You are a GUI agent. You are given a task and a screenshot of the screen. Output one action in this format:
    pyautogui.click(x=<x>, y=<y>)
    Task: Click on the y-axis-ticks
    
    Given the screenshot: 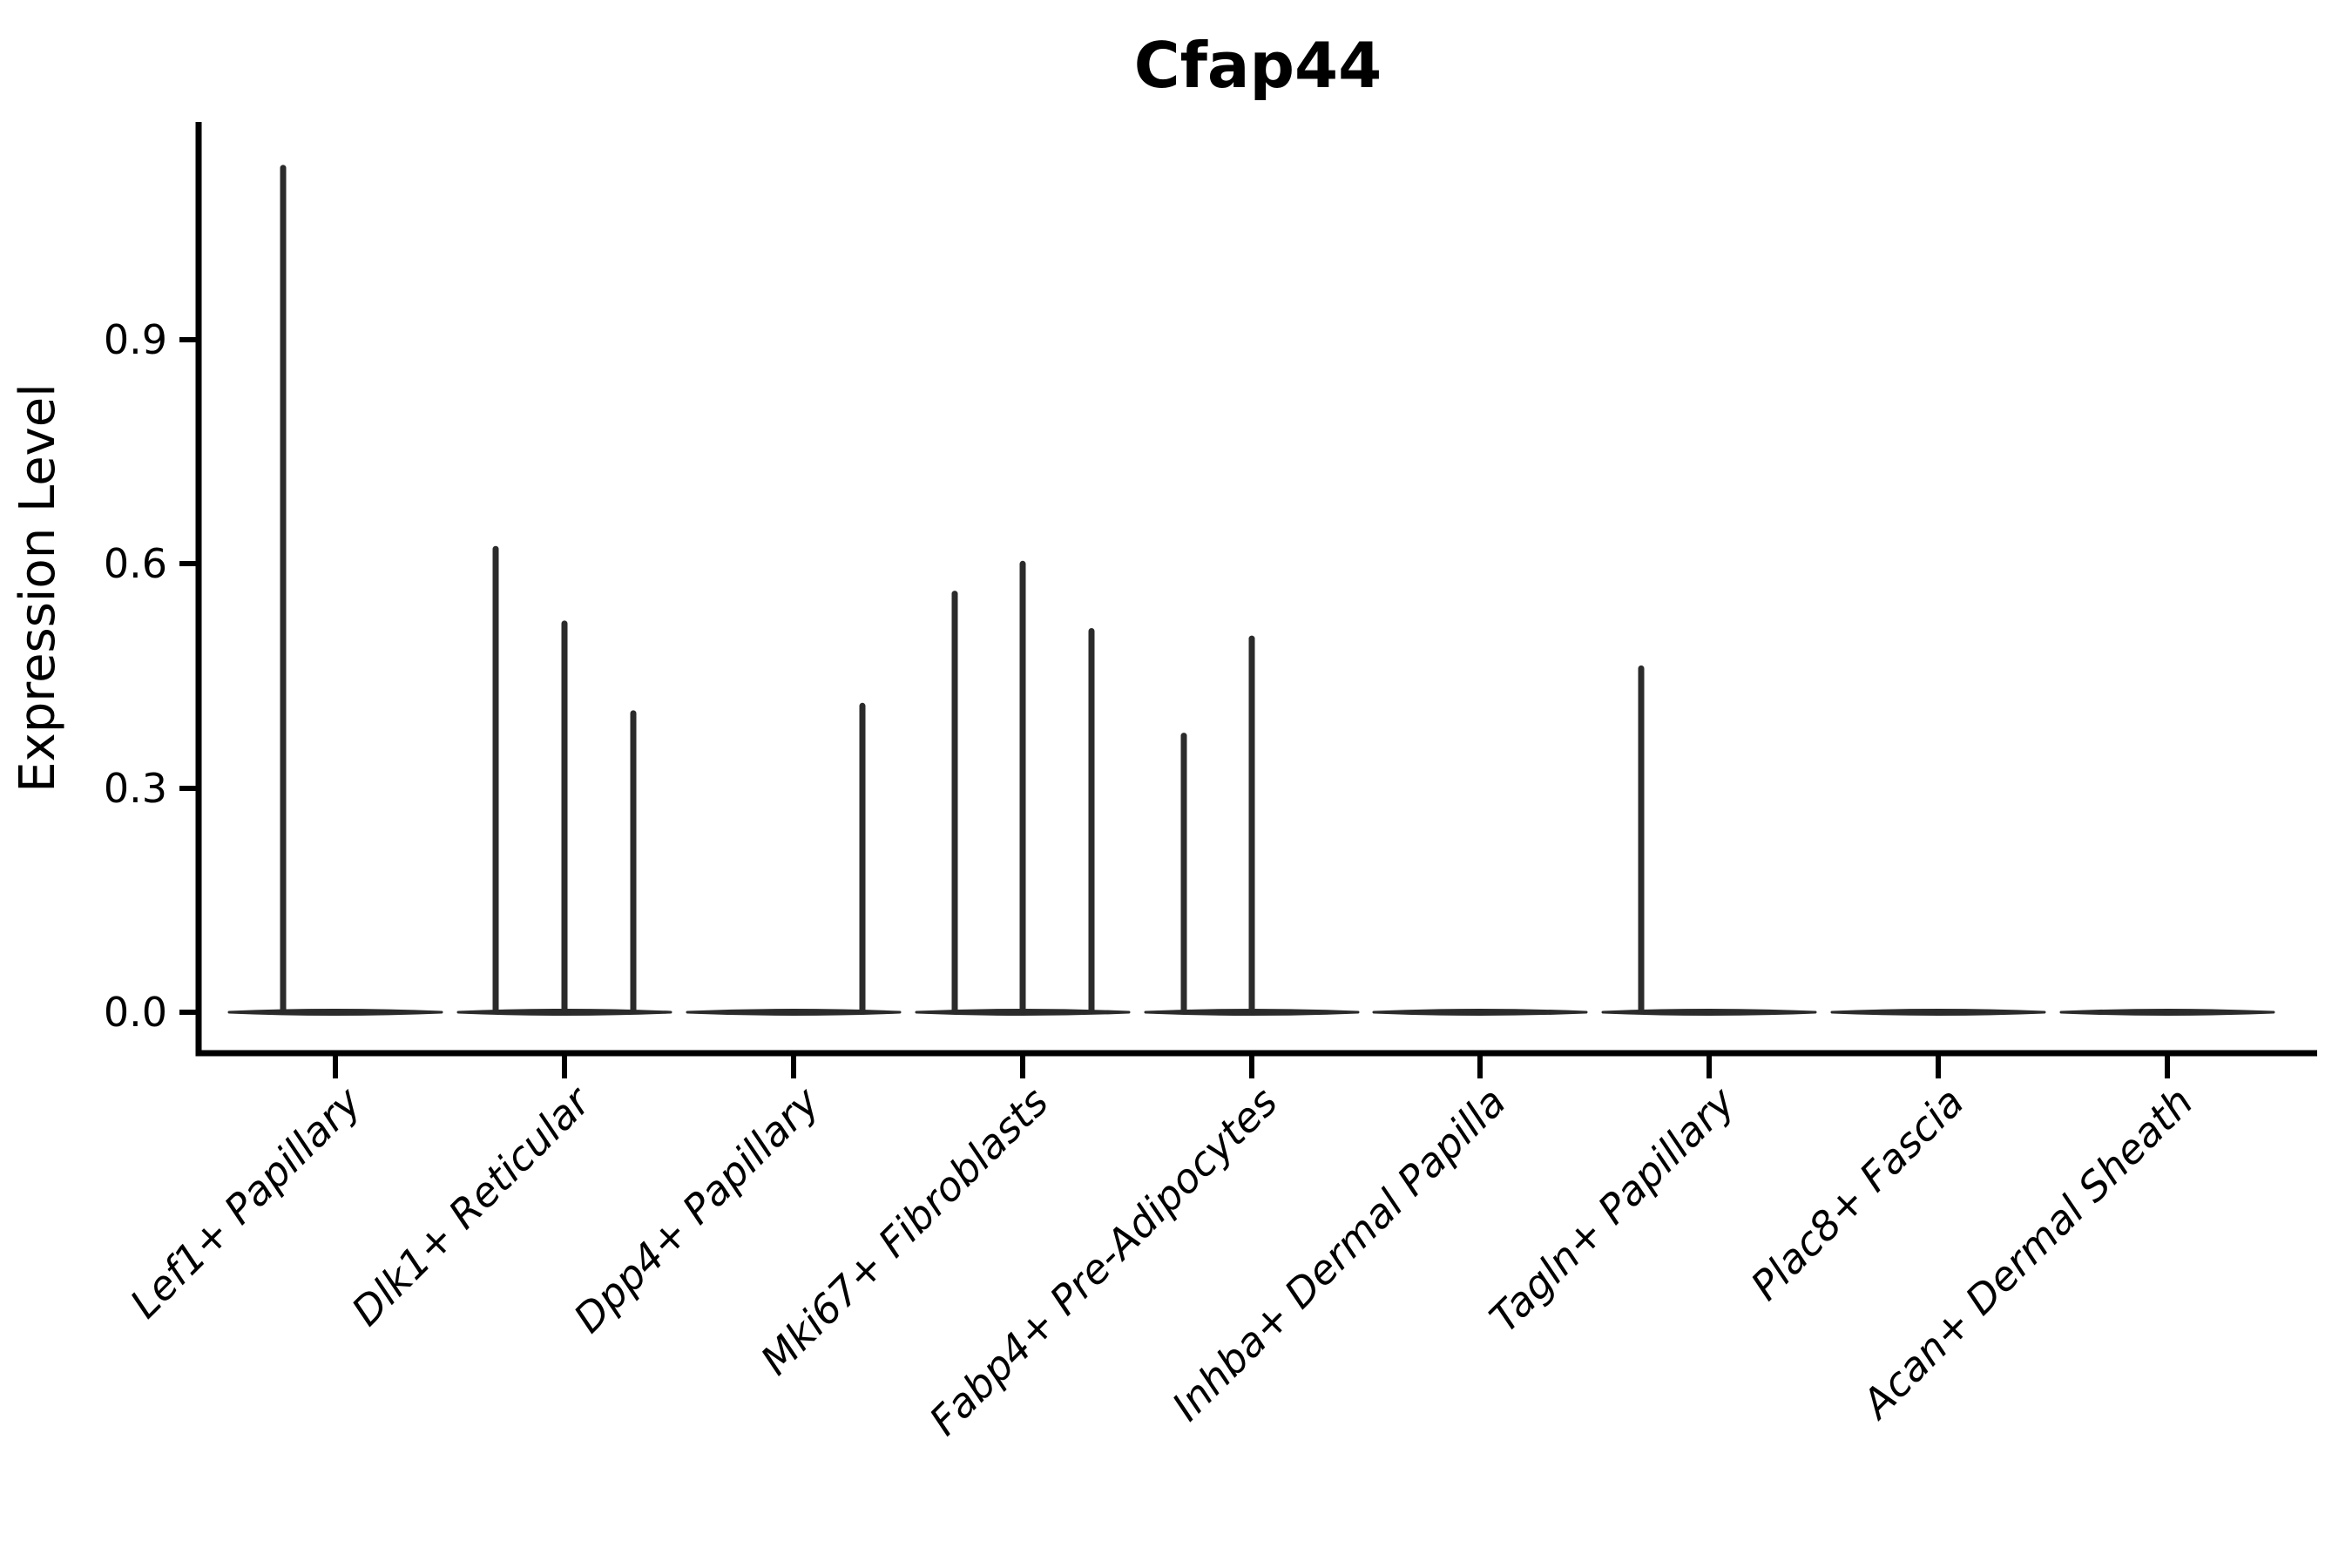 What is the action you would take?
    pyautogui.click(x=189, y=676)
    